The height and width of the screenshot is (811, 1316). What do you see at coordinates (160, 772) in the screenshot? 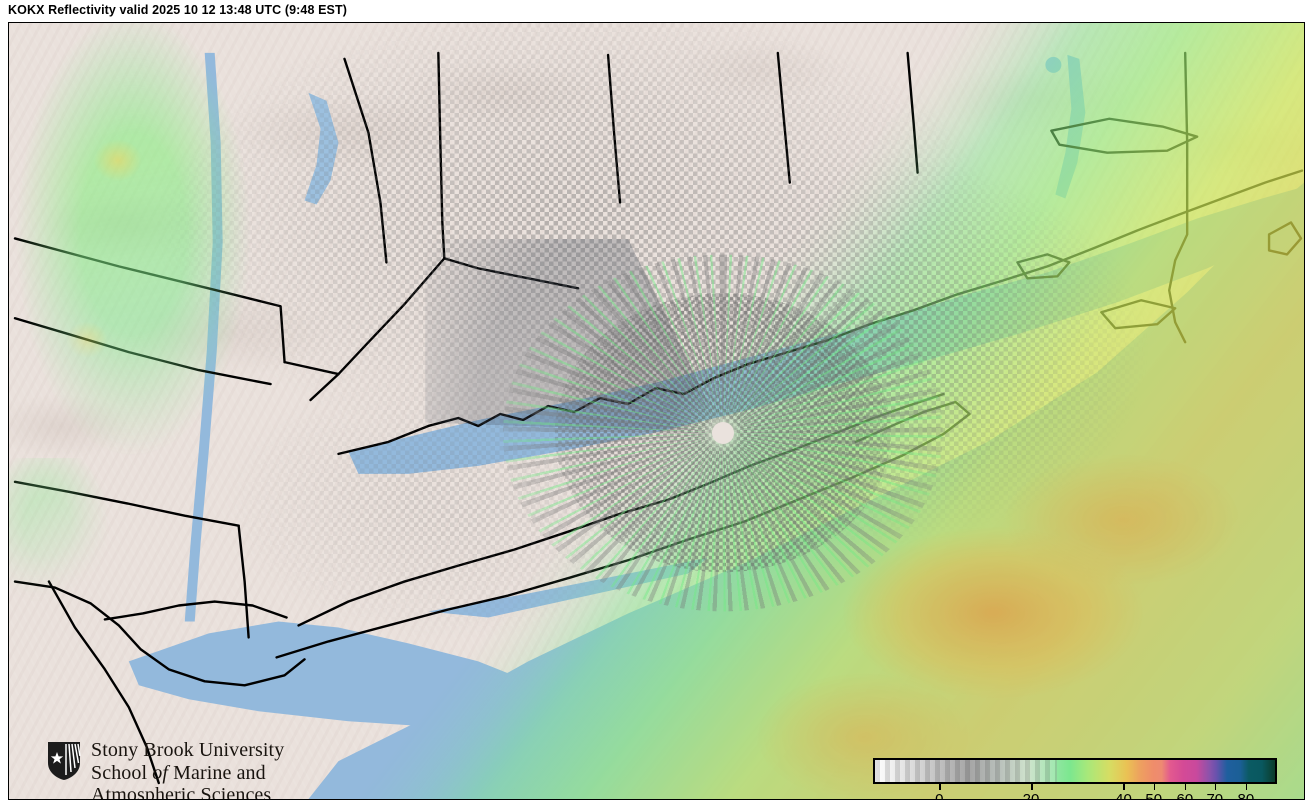
I see `logo-line-2-em: of` at bounding box center [160, 772].